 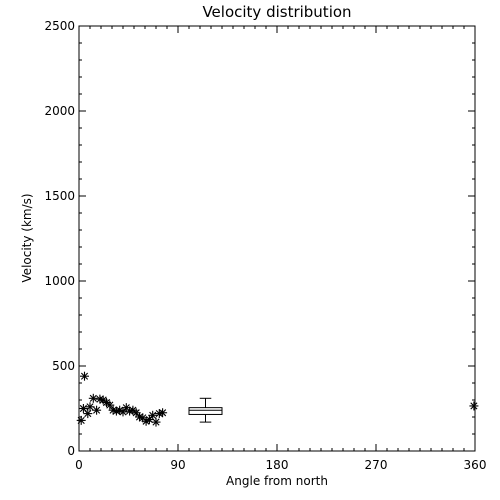 I want to click on x-tick-label: 90, so click(x=177, y=465).